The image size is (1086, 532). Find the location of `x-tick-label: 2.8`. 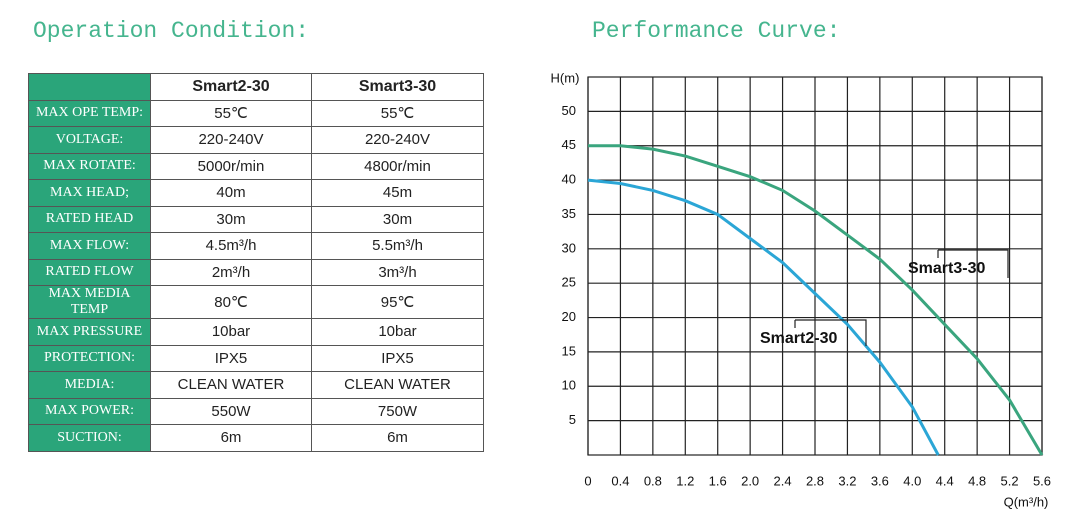

x-tick-label: 2.8 is located at coordinates (815, 480).